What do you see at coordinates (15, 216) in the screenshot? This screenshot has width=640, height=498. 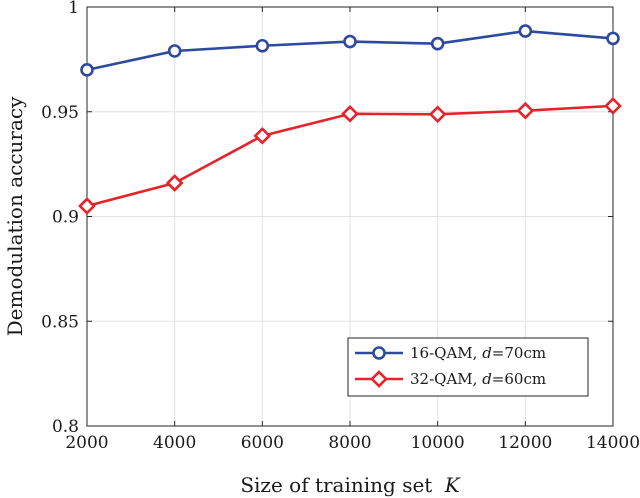 I see `y-axis-label: Demodulation accuracy` at bounding box center [15, 216].